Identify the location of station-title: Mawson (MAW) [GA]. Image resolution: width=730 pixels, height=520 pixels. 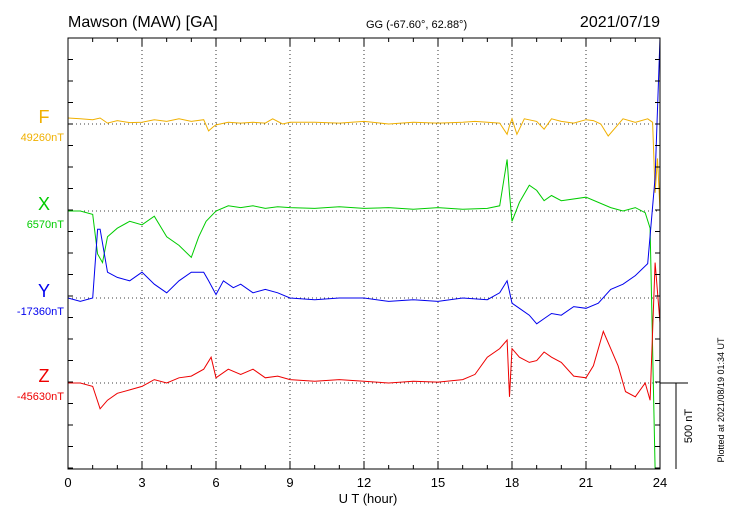
(143, 22).